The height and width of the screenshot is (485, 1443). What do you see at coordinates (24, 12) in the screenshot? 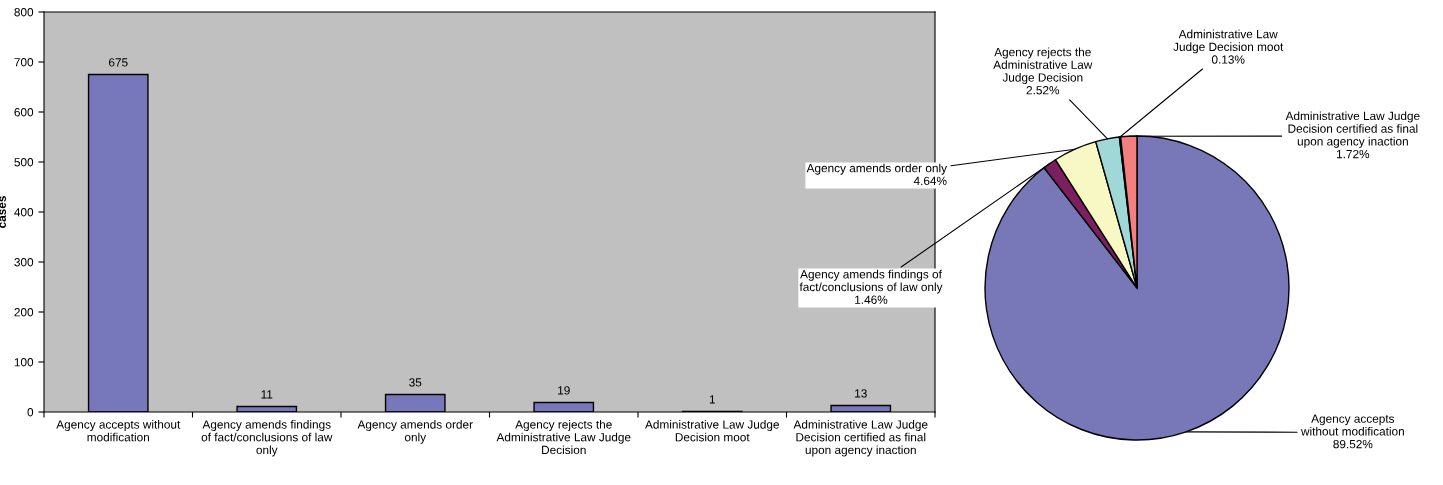
I see `y-tick-label: 800` at bounding box center [24, 12].